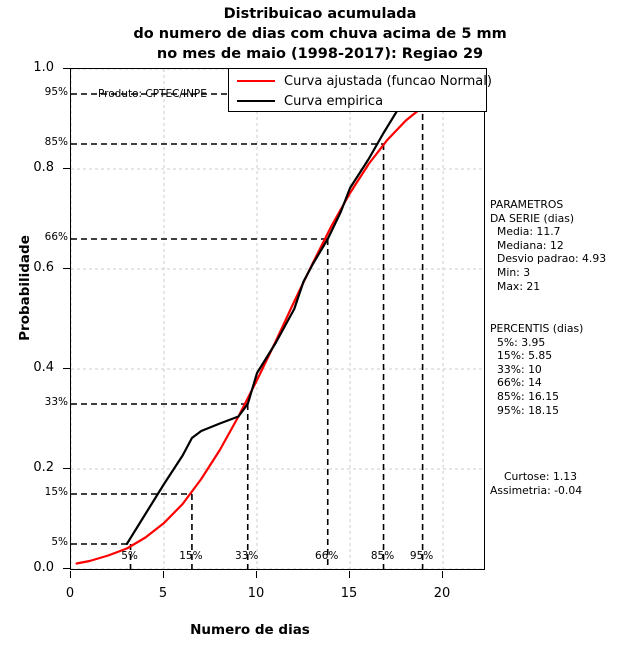  What do you see at coordinates (256, 81) in the screenshot?
I see `legend-swatch-fitted` at bounding box center [256, 81].